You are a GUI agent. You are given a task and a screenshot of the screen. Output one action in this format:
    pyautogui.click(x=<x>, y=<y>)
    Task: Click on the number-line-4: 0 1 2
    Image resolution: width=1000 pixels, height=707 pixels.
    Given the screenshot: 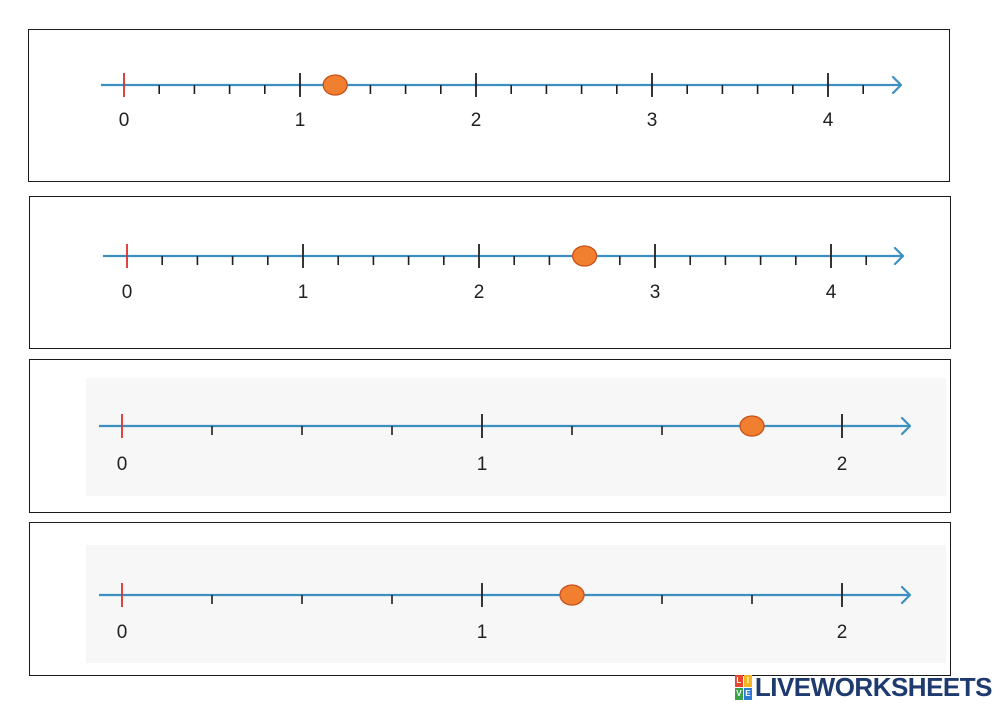 What is the action you would take?
    pyautogui.click(x=516, y=604)
    